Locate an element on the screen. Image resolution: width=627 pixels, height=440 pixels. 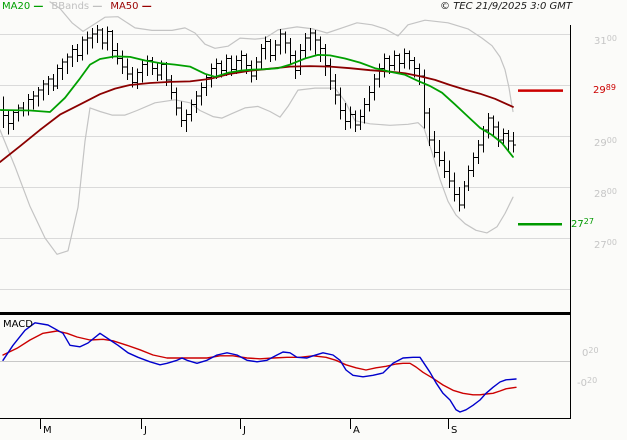
legend-item-ma20: MA20 — is located at coordinates (22, 6).